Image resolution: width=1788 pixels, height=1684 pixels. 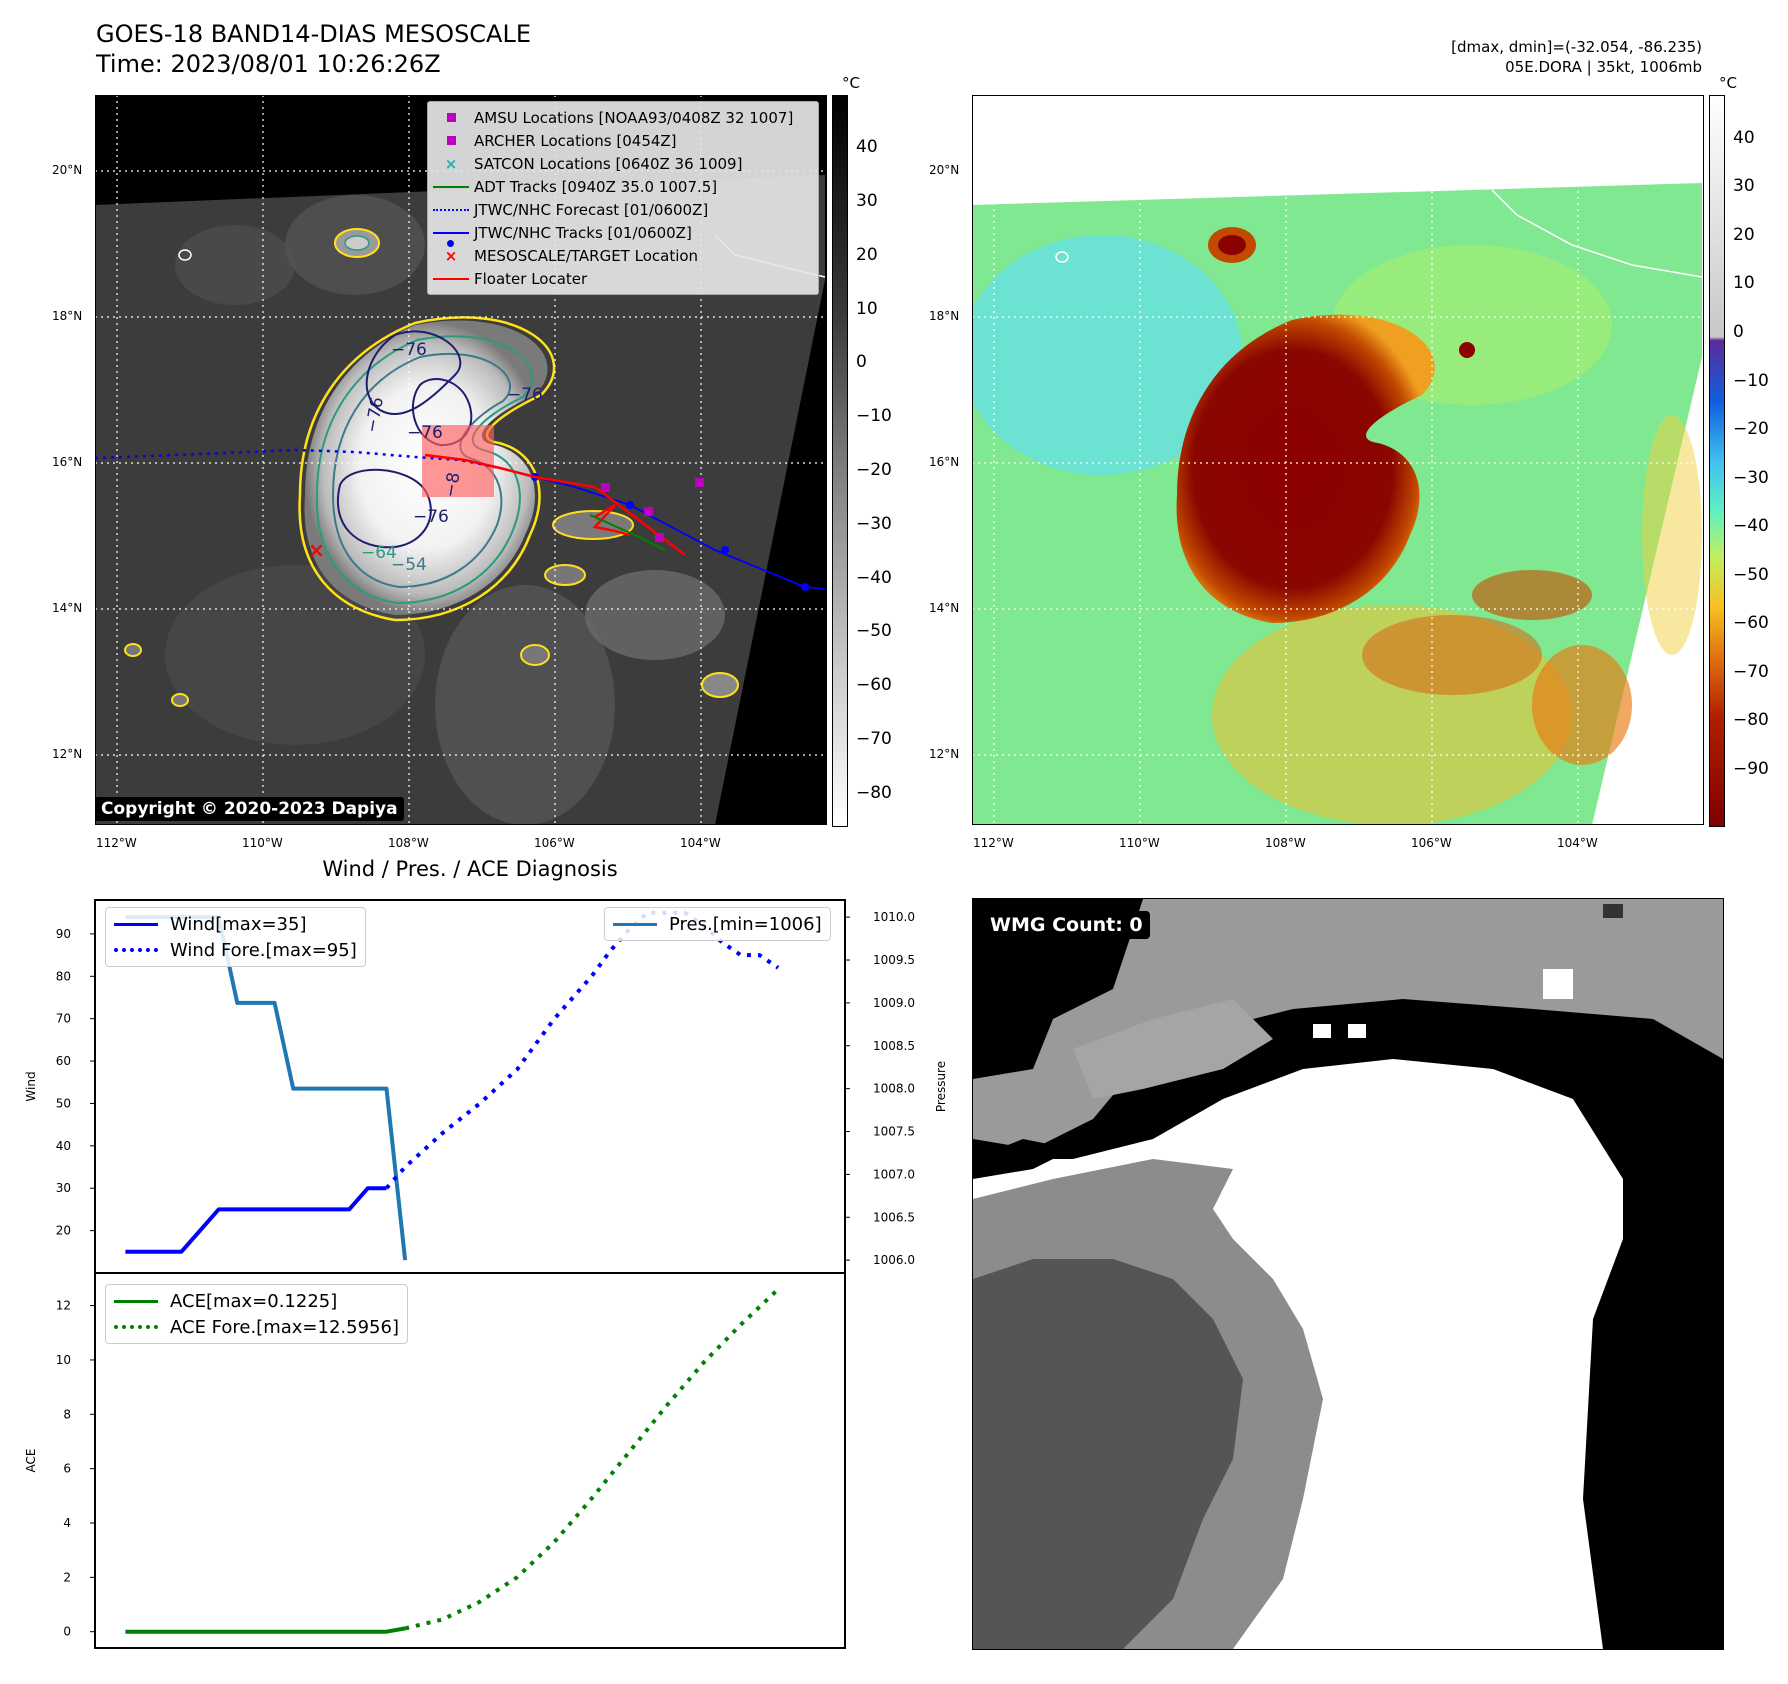 I want to click on legend-item-ace-forecast: ACE Fore.[max=12.5956], so click(x=256, y=1327).